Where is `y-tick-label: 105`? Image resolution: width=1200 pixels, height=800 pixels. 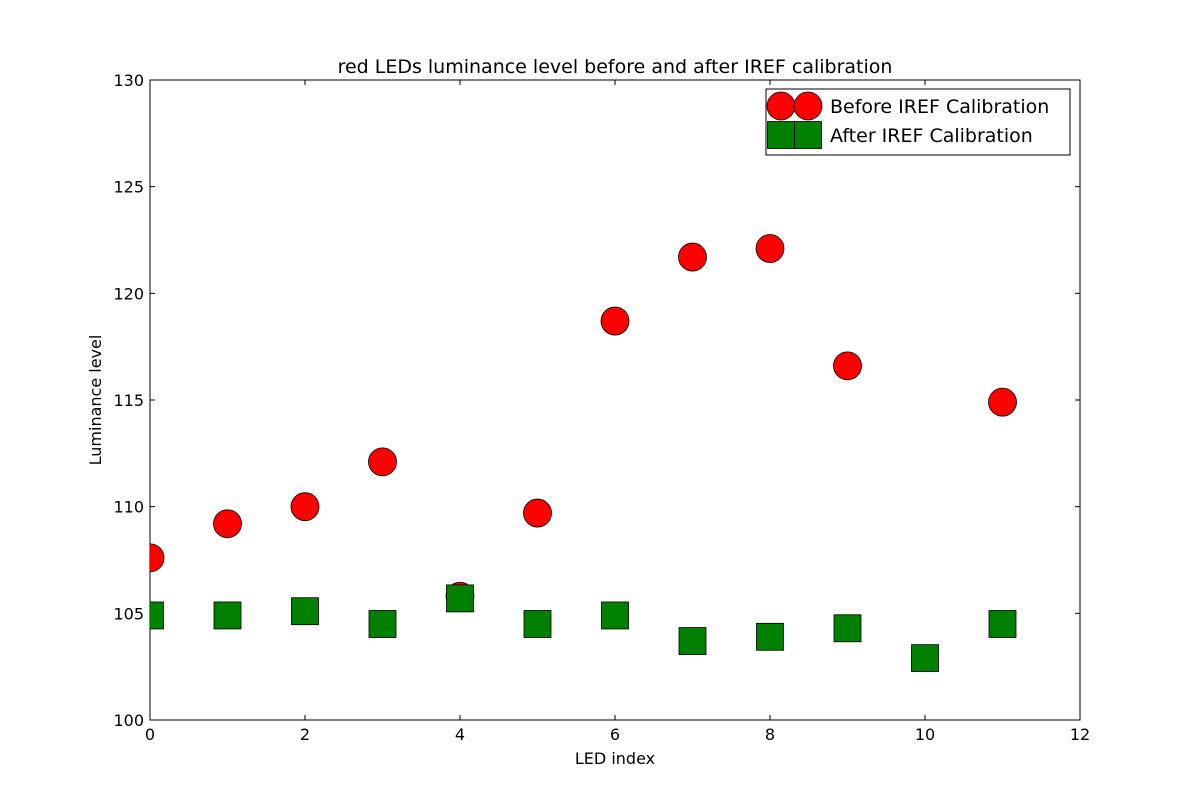 y-tick-label: 105 is located at coordinates (128, 613).